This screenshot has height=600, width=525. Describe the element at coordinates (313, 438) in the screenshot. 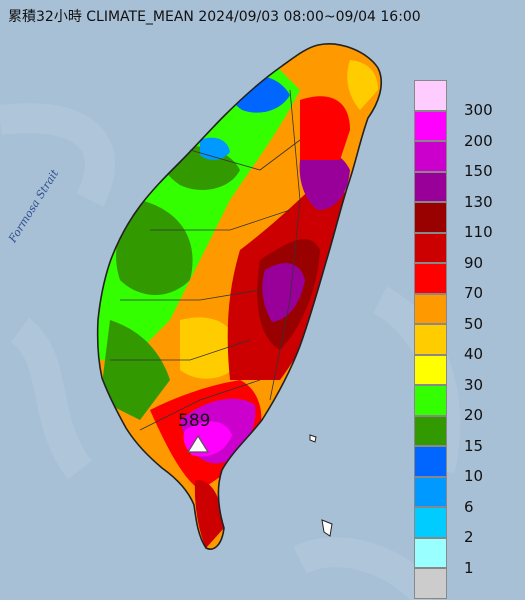

I see `green-island` at that location.